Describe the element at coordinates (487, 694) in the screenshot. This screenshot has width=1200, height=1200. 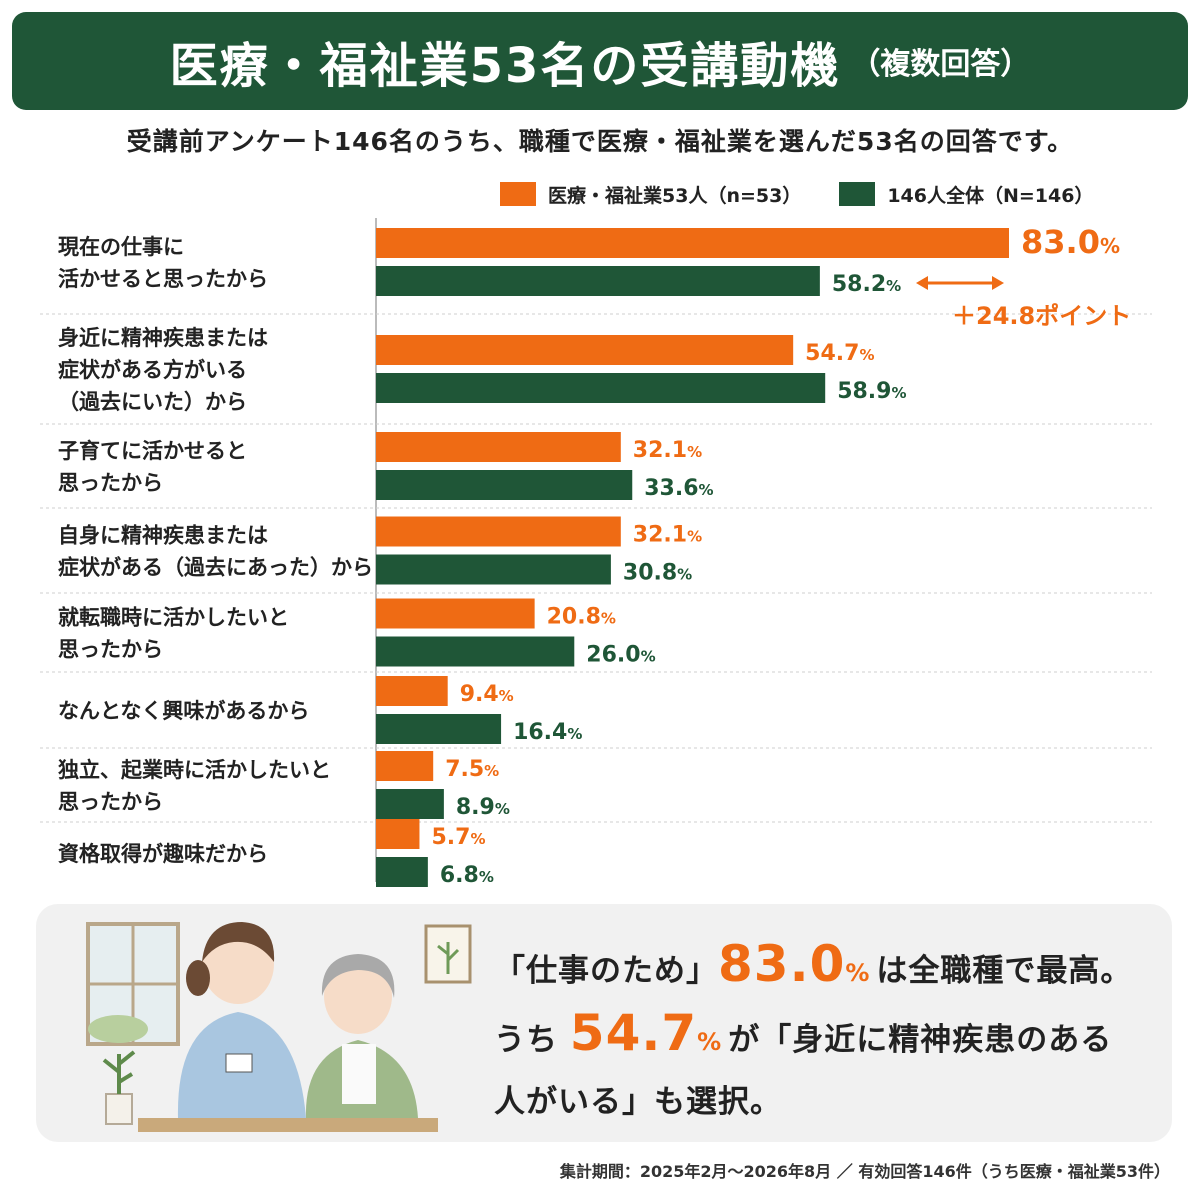
I see `data-label: 9.4%` at that location.